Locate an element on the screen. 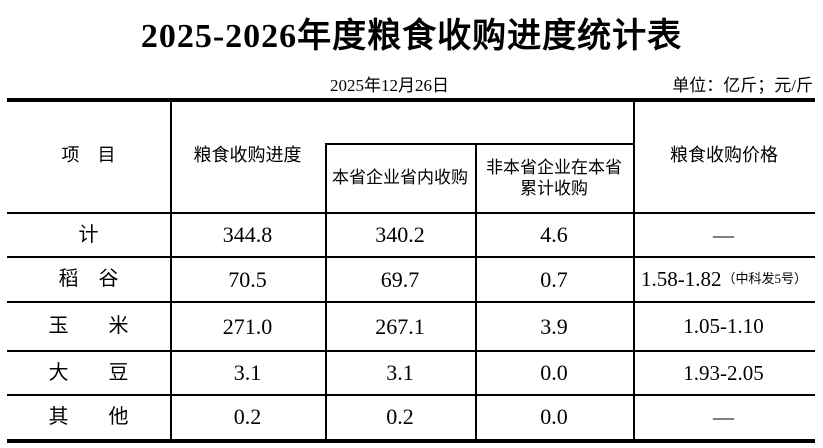  cell-price: 1.58-1.82 （中科发5号） is located at coordinates (724, 279).